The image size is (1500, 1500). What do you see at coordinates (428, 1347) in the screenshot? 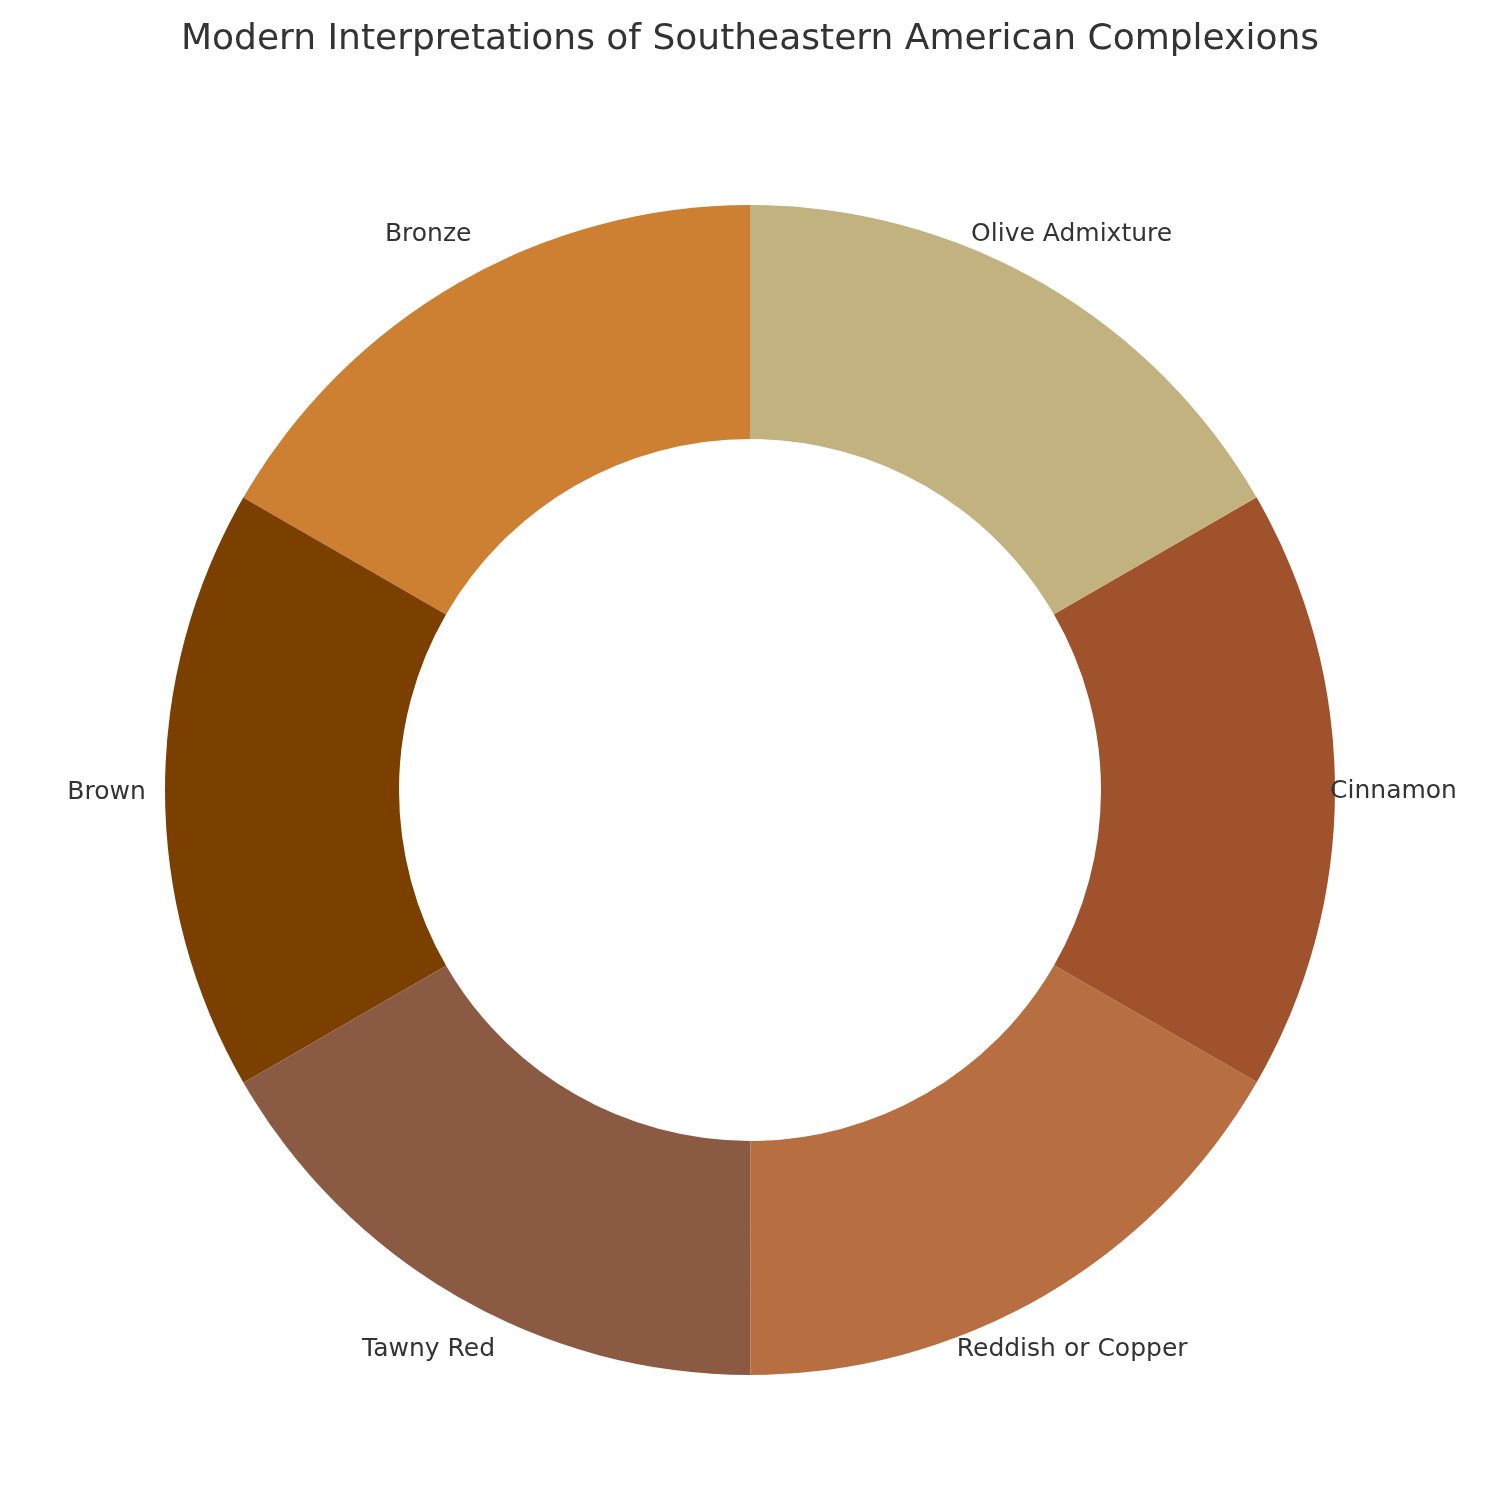
I see `slice-label: Tawny Red` at bounding box center [428, 1347].